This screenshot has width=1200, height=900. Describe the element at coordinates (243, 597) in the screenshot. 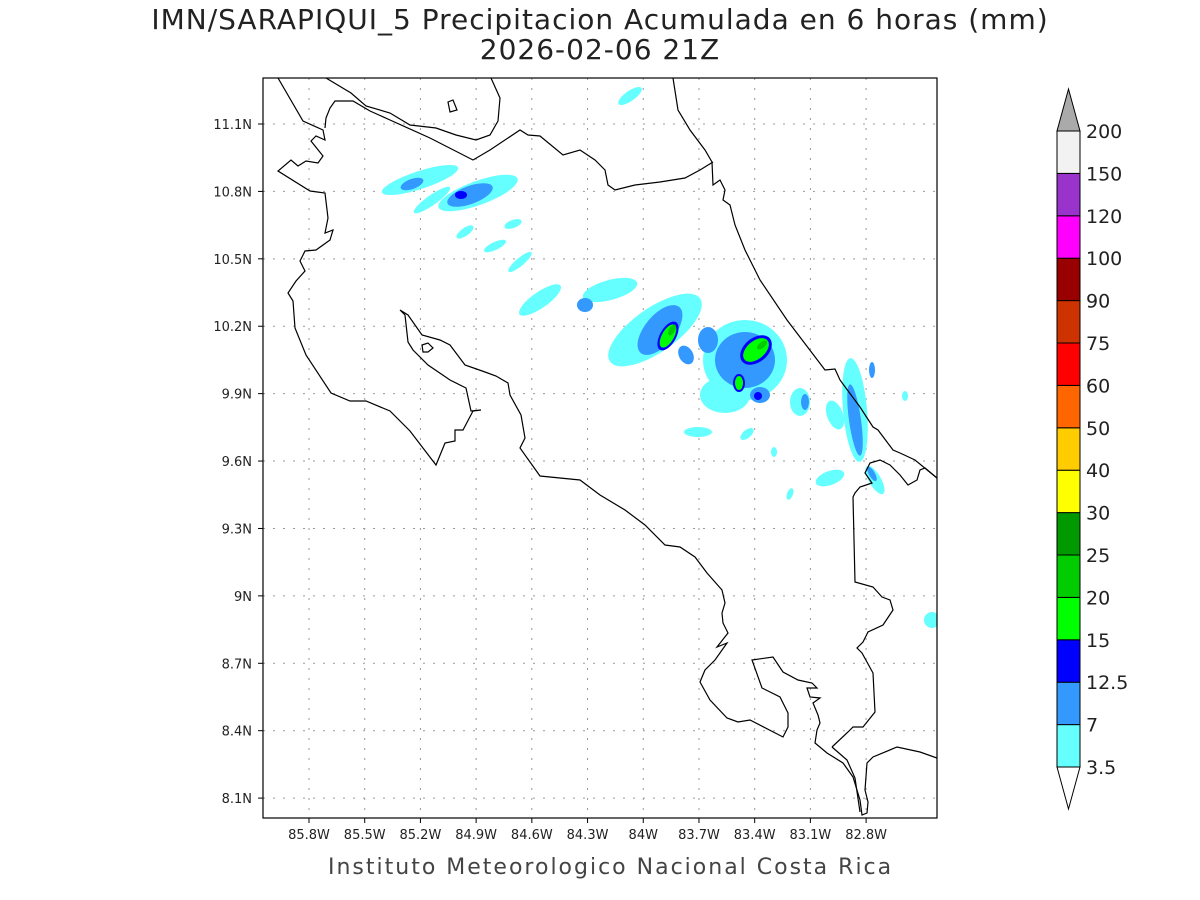

I see `lat-tick-label: 9N` at that location.